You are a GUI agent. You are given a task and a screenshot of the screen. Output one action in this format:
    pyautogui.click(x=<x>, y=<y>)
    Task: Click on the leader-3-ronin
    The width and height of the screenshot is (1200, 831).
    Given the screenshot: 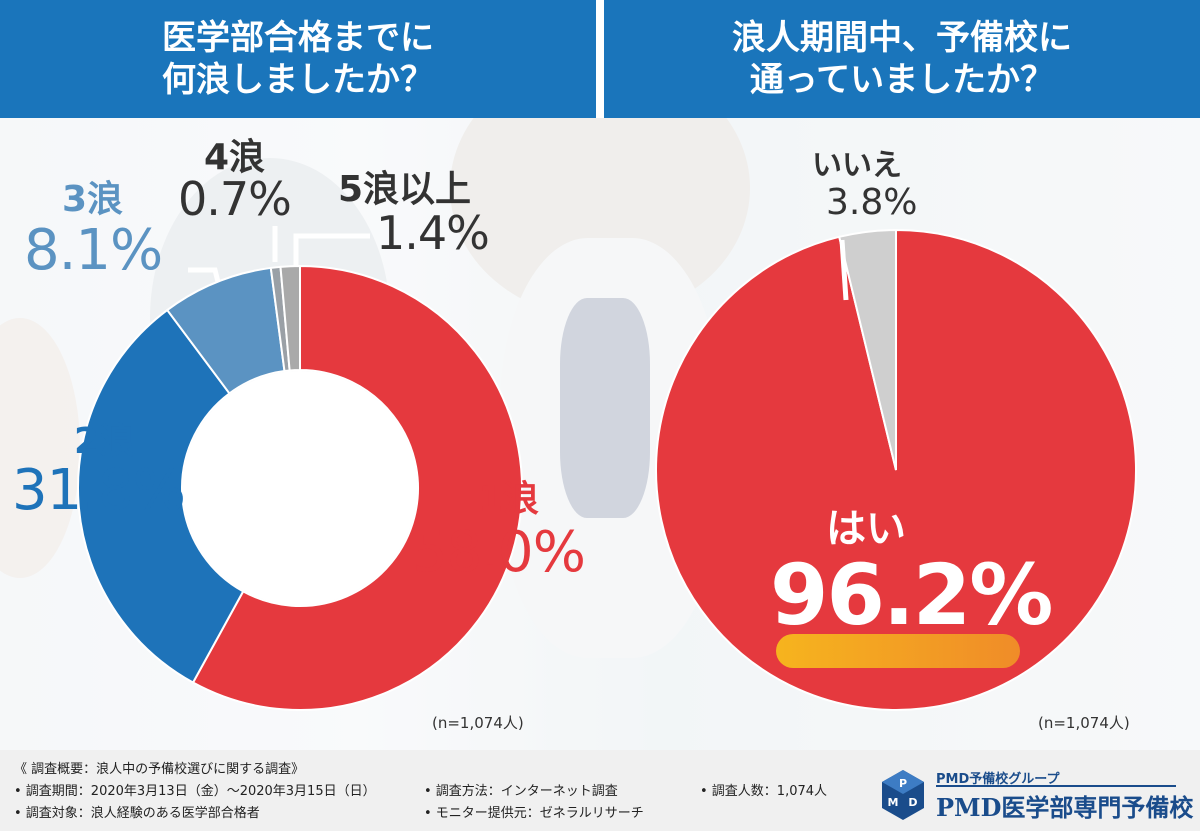 What is the action you would take?
    pyautogui.click(x=204, y=275)
    